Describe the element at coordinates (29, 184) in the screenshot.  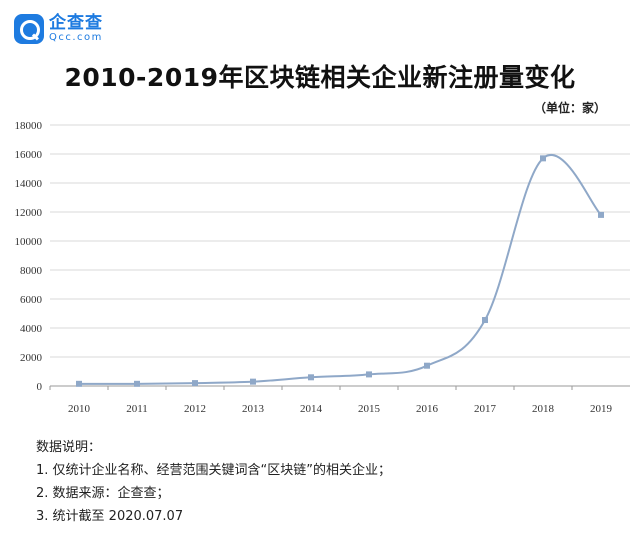
I see `y-tick-label: 14000` at that location.